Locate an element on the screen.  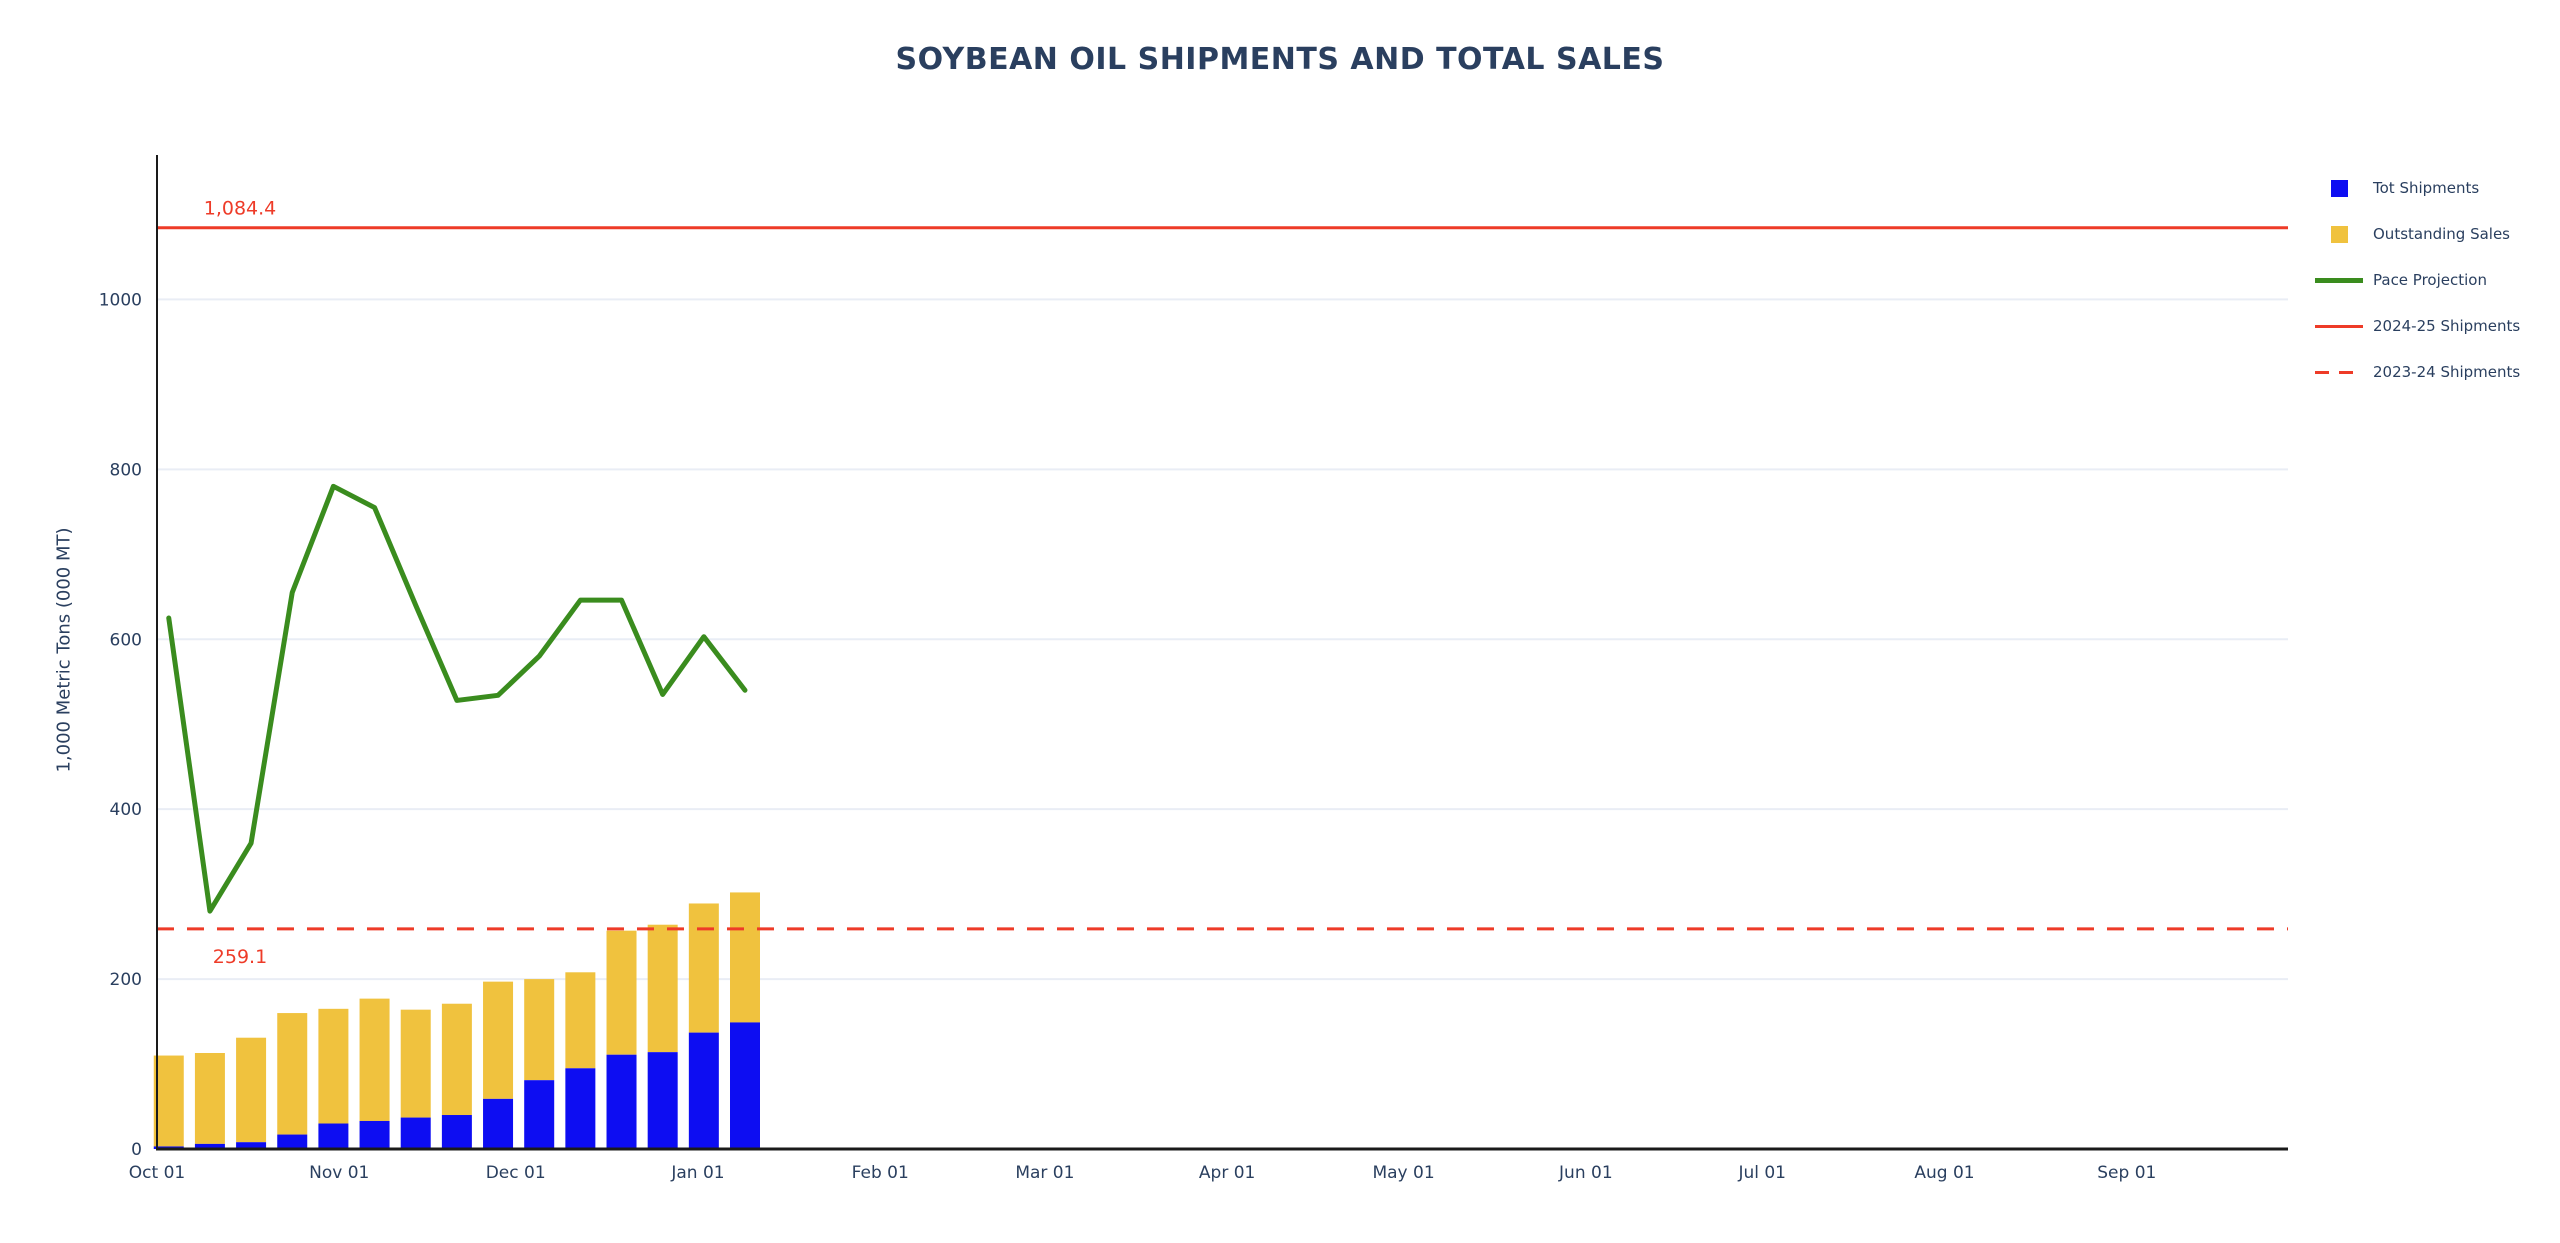
y-tick-label: 0 is located at coordinates (136, 1150).